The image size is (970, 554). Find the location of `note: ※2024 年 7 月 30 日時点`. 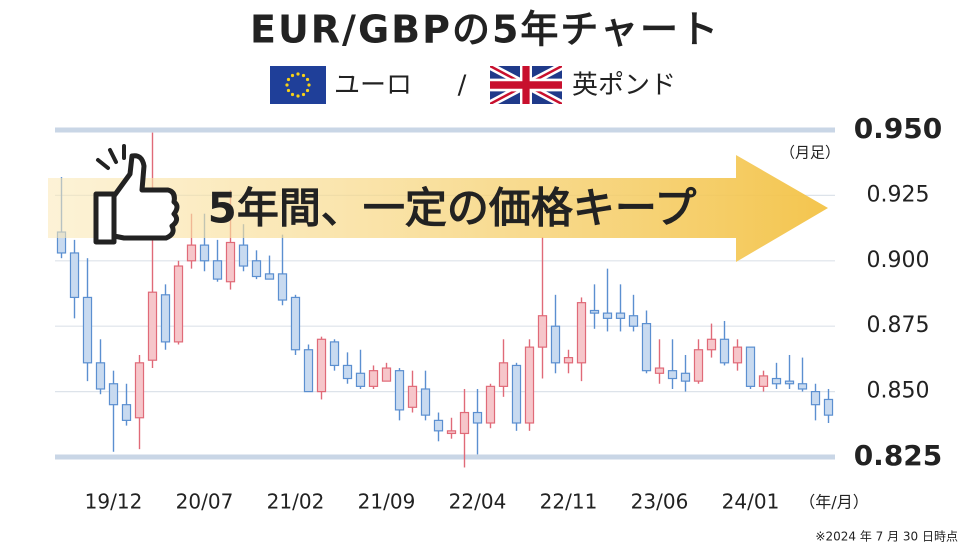

note: ※2024 年 7 月 30 日時点 is located at coordinates (886, 537).